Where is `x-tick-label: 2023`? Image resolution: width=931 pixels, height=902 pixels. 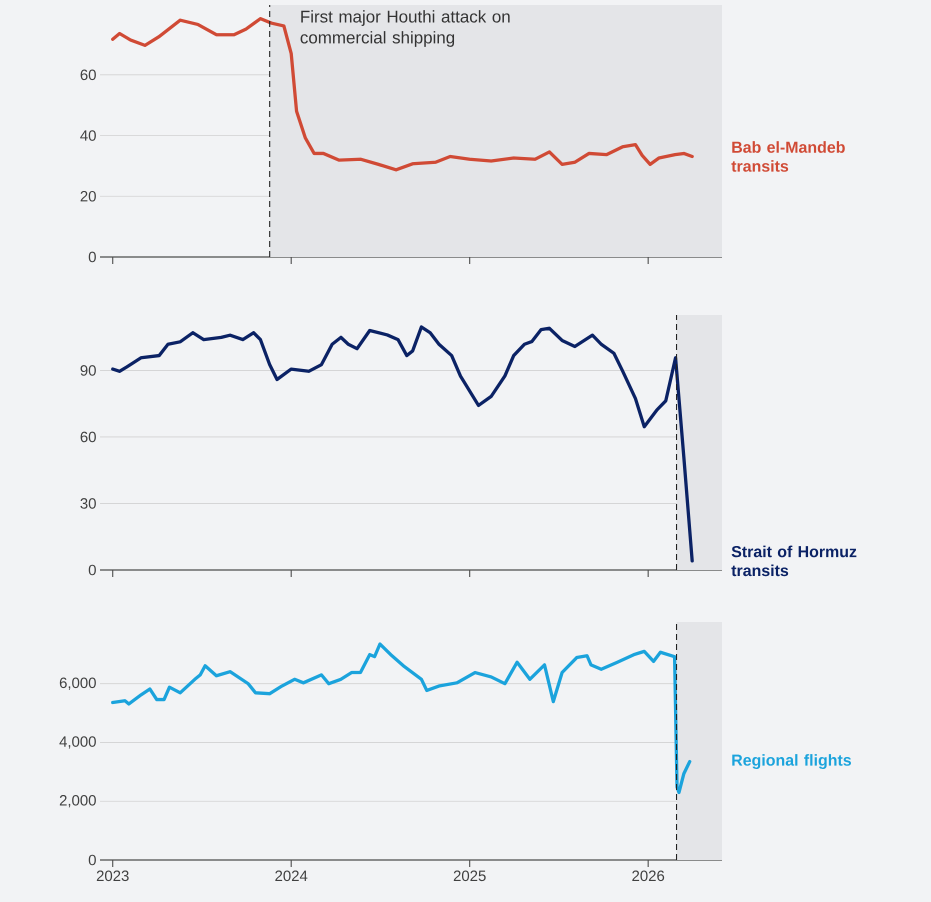 x-tick-label: 2023 is located at coordinates (112, 876).